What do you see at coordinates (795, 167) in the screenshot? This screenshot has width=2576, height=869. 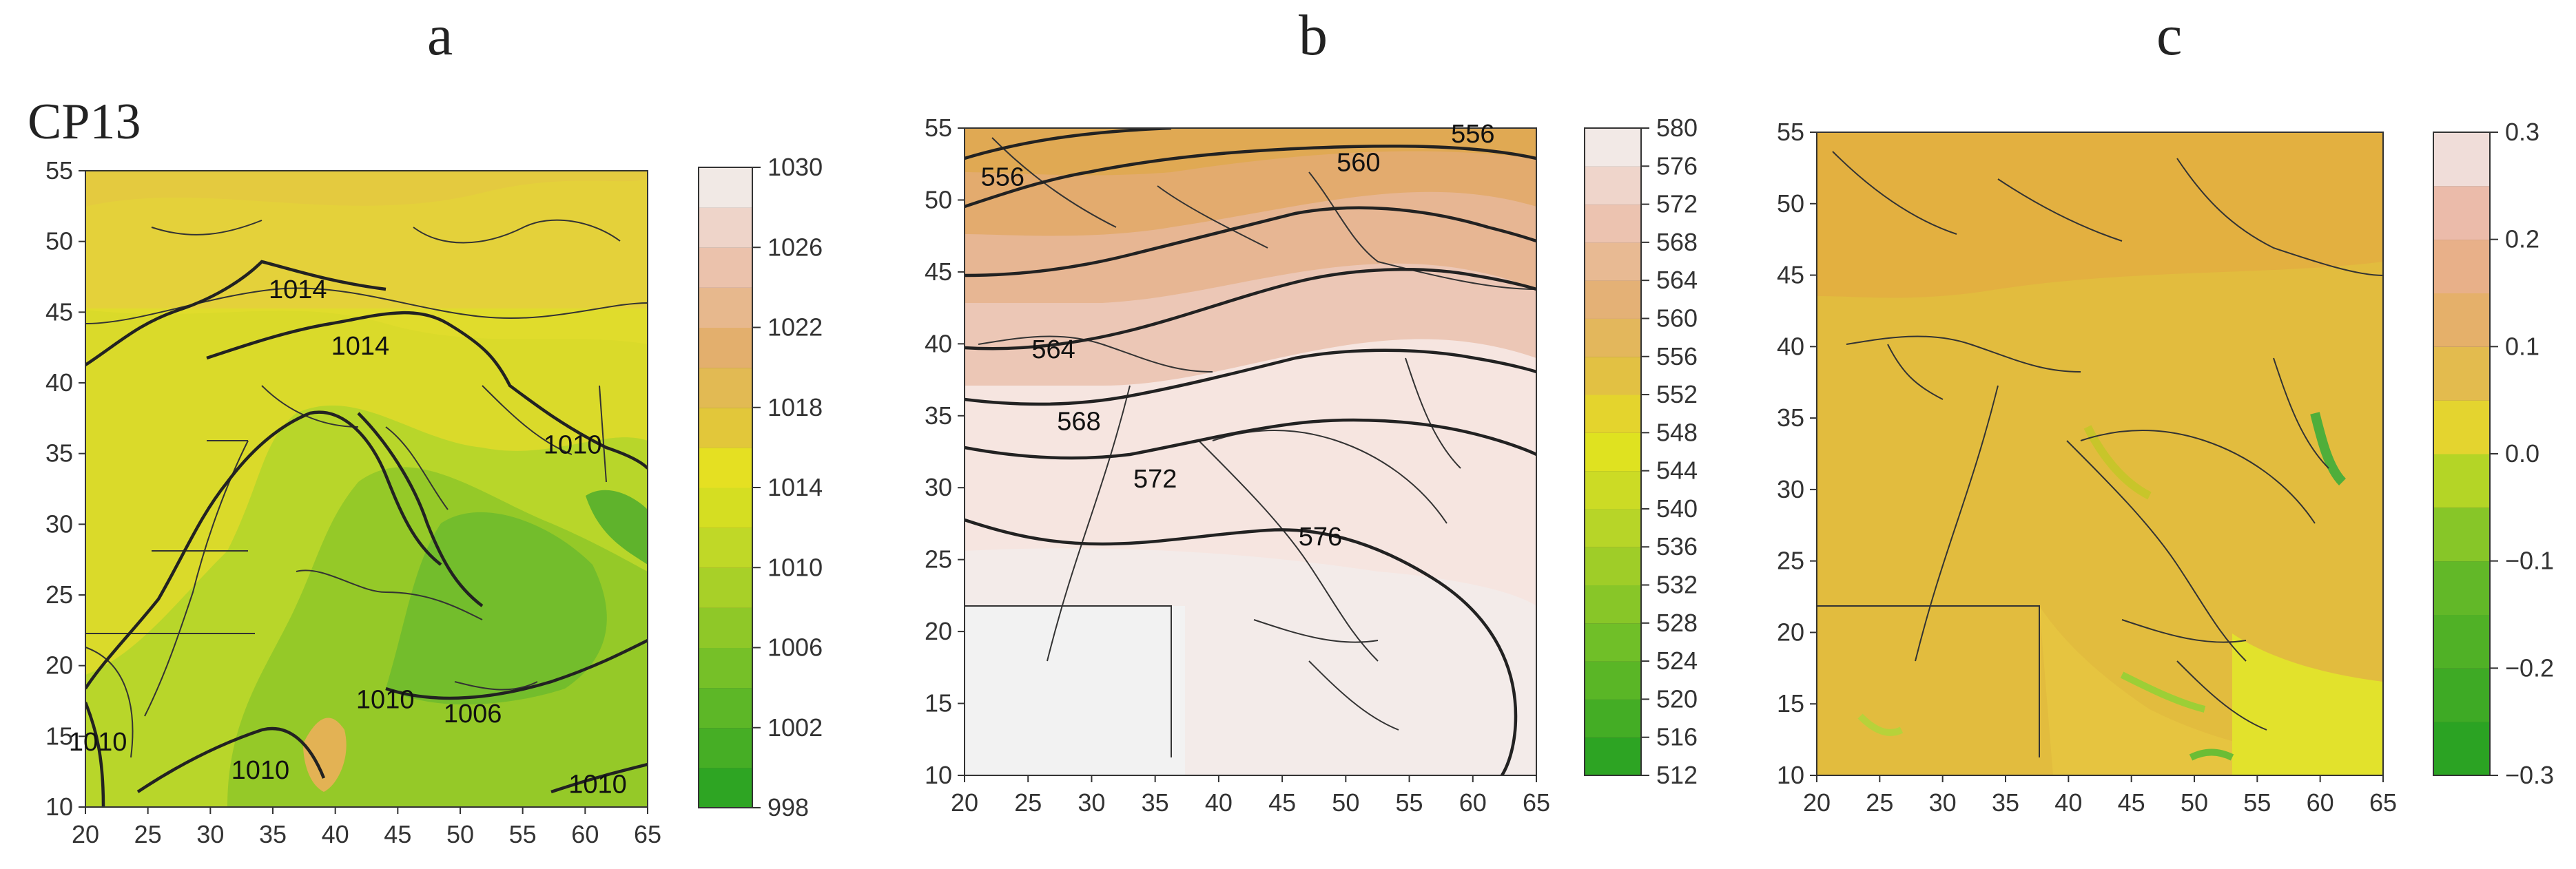 I see `colorbar-tick-label: 1030` at bounding box center [795, 167].